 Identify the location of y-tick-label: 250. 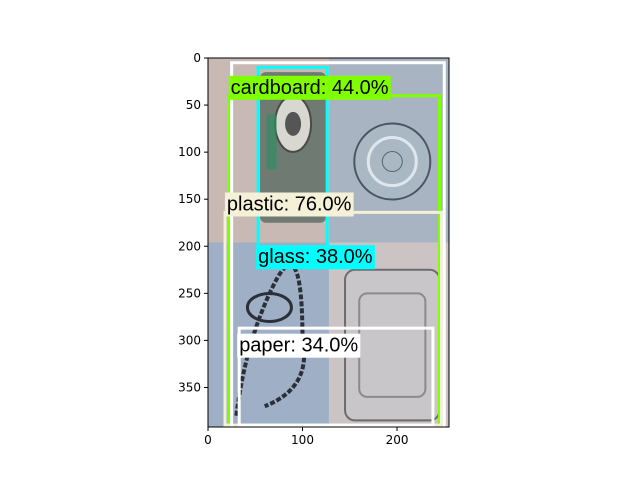
(189, 293).